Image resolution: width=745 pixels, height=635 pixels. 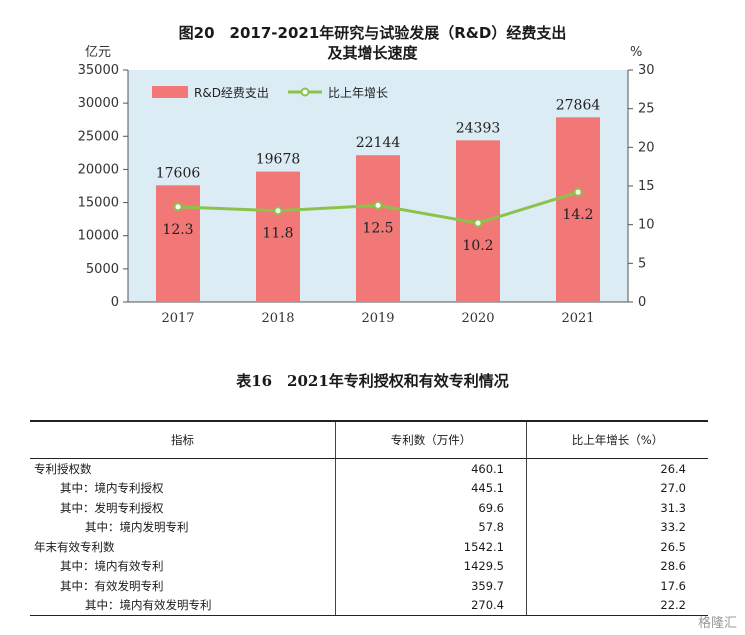 I want to click on left-tick-label: 20000, so click(x=98, y=169).